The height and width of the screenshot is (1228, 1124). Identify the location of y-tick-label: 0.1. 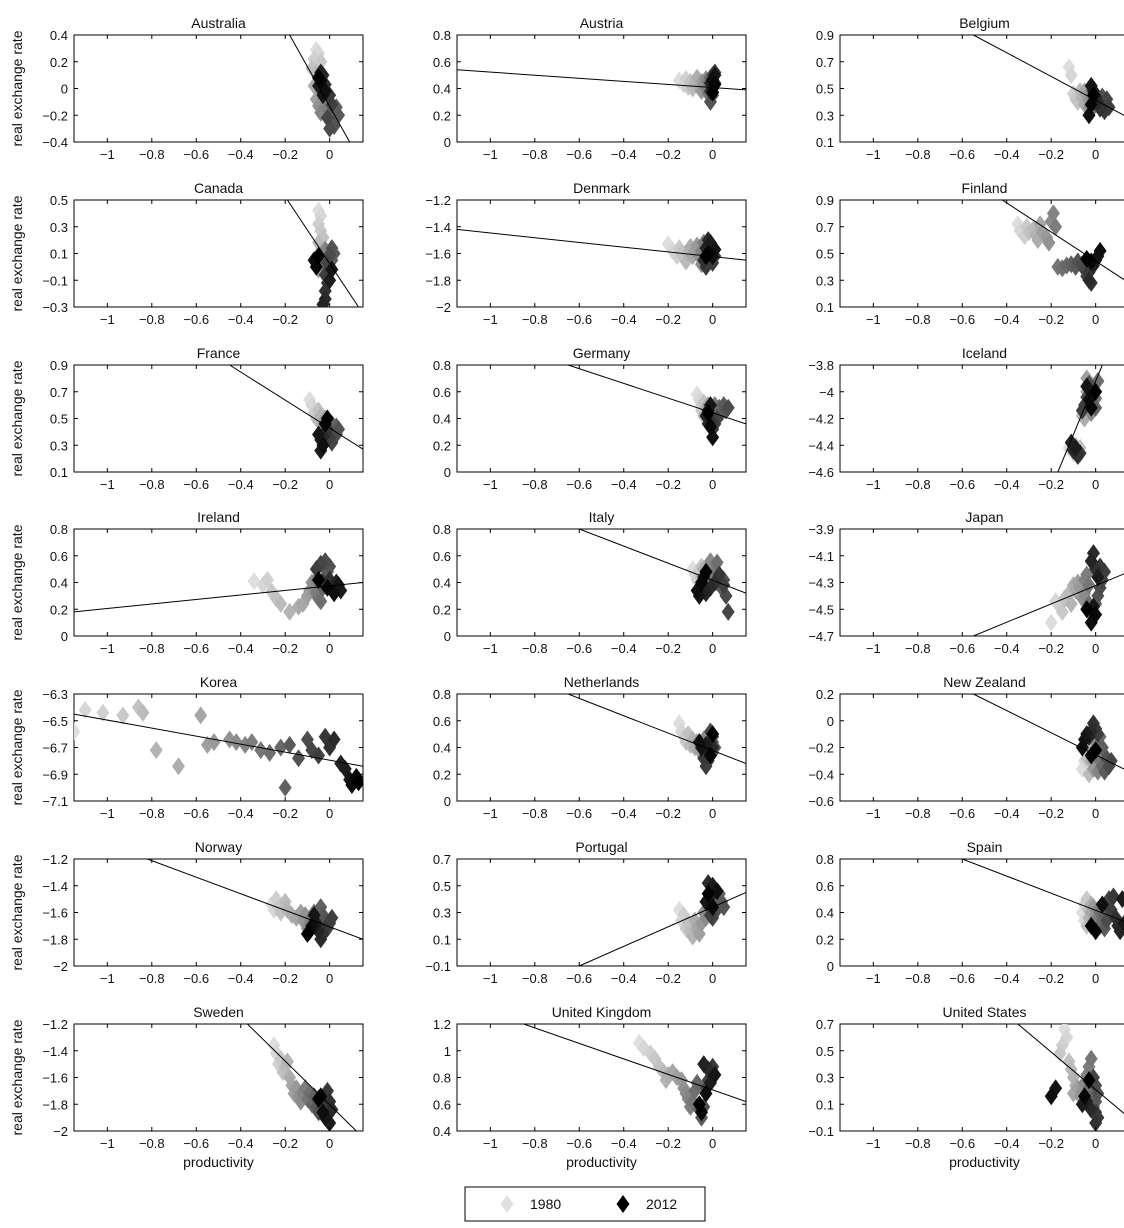
(825, 142).